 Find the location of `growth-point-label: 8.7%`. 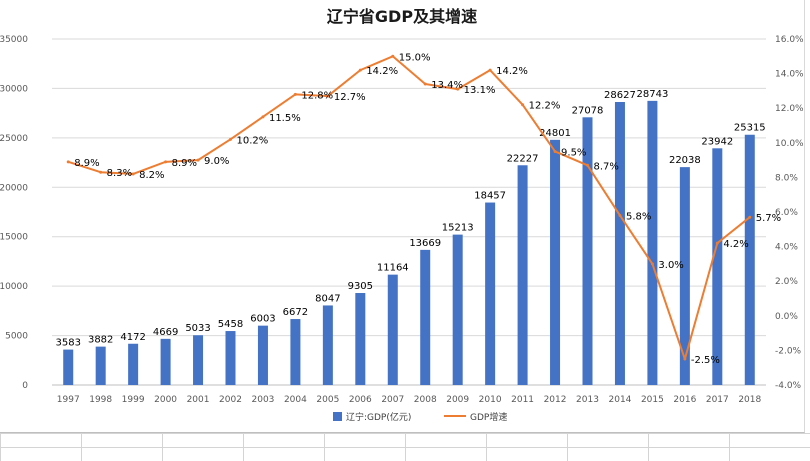

growth-point-label: 8.7% is located at coordinates (606, 166).